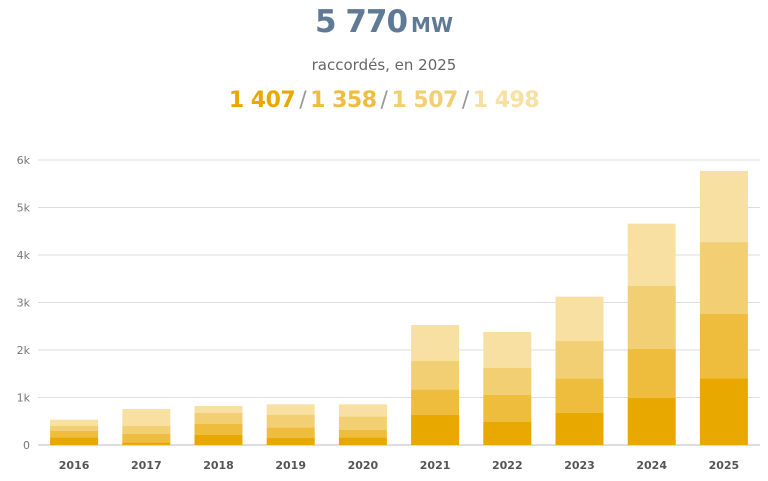  Describe the element at coordinates (24, 398) in the screenshot. I see `y-tick-label: 1k` at that location.